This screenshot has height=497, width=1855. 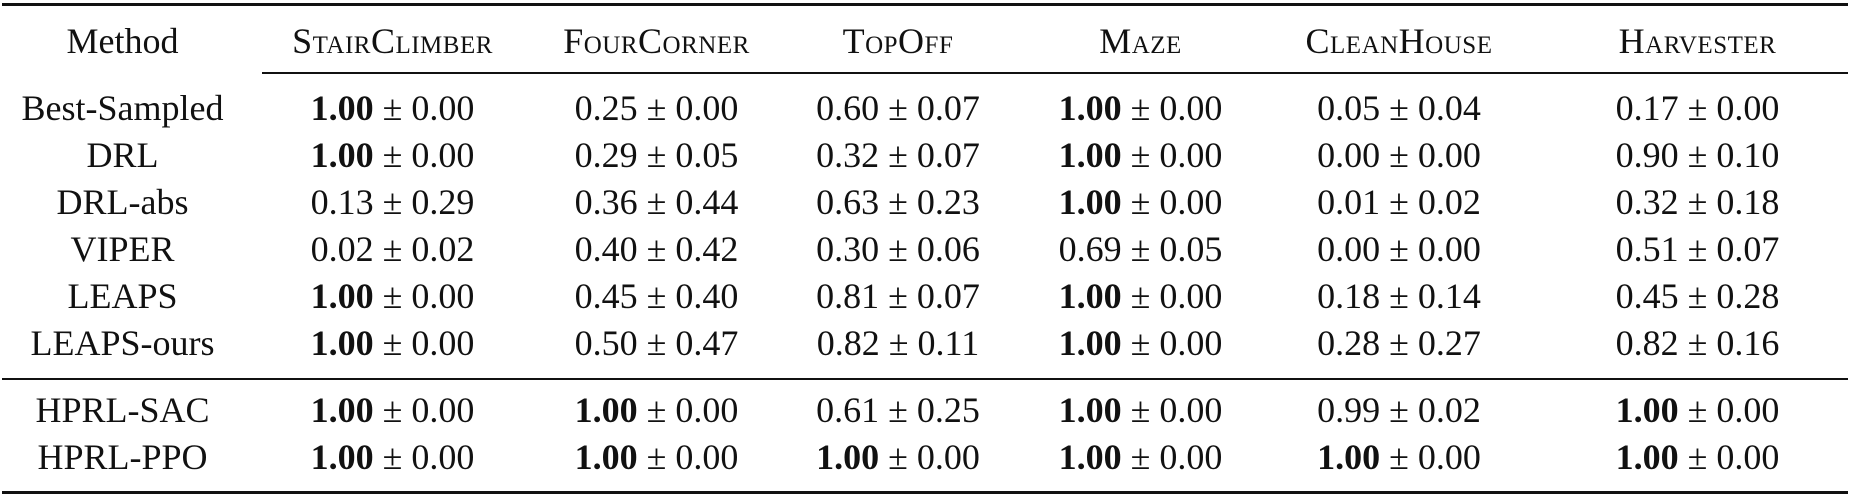 What do you see at coordinates (707, 295) in the screenshot?
I see `score-std: 0.40` at bounding box center [707, 295].